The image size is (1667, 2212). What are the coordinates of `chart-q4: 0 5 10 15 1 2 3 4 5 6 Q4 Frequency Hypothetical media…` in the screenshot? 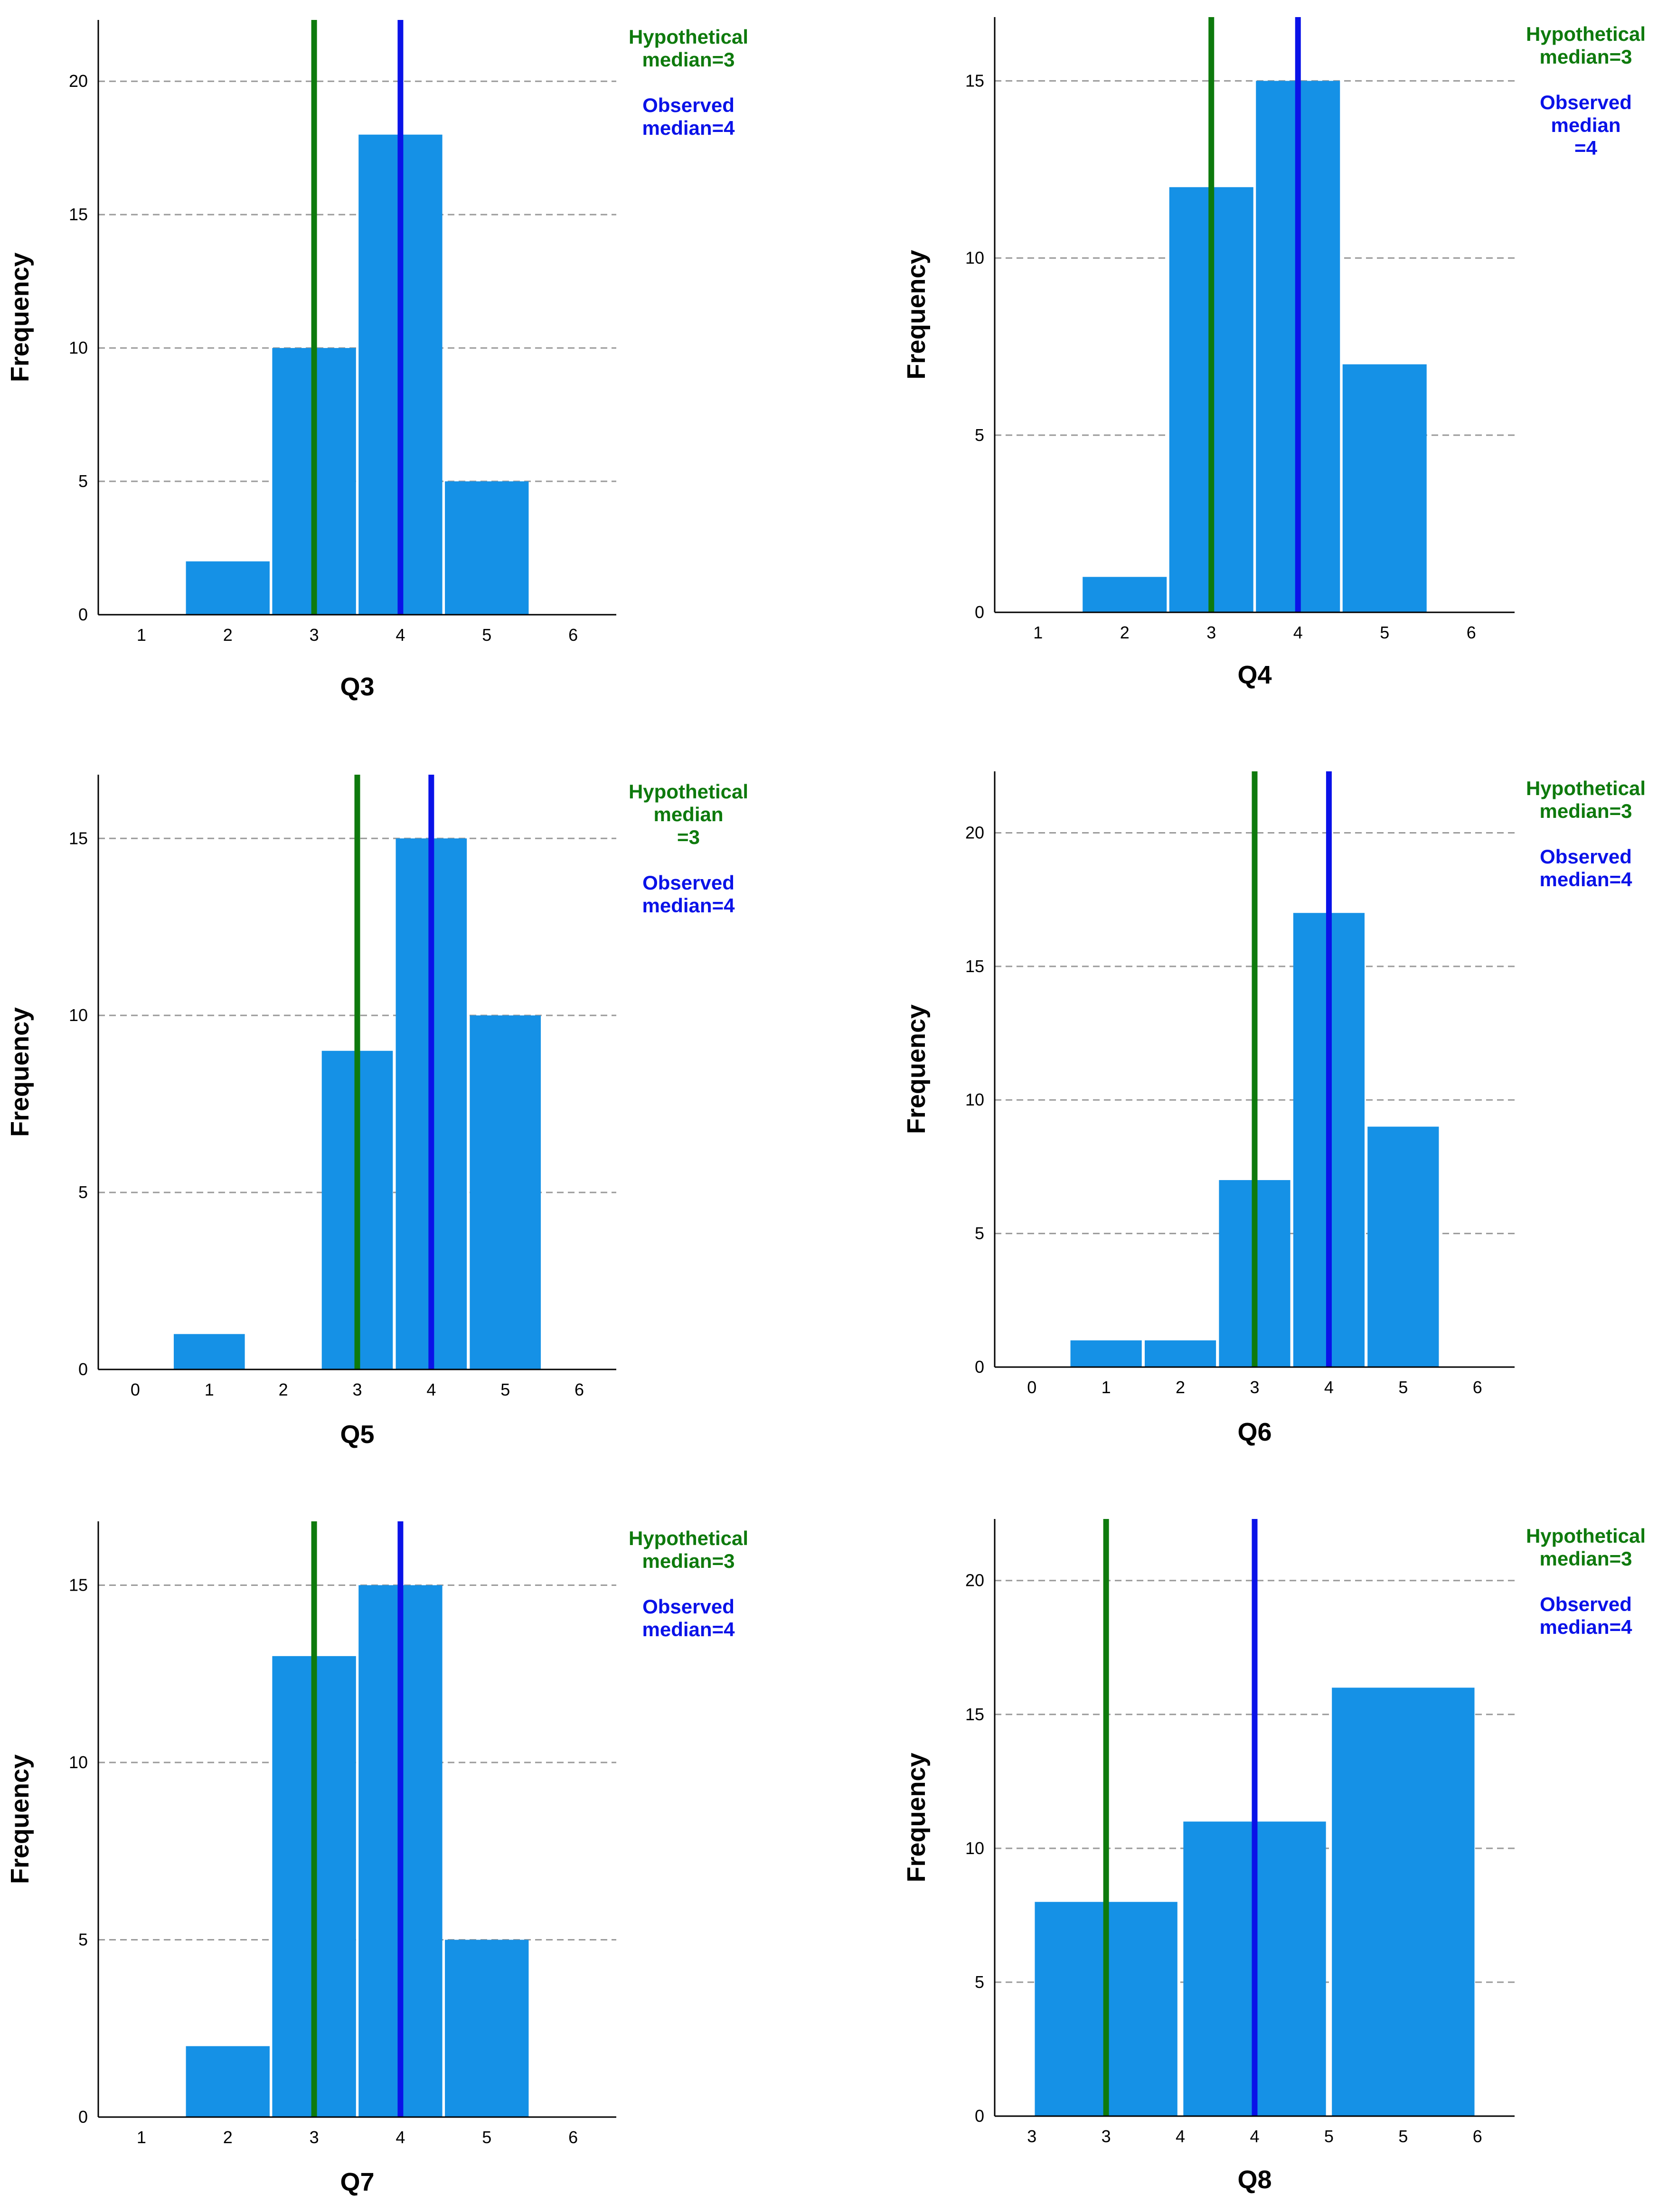 It's located at (1274, 353).